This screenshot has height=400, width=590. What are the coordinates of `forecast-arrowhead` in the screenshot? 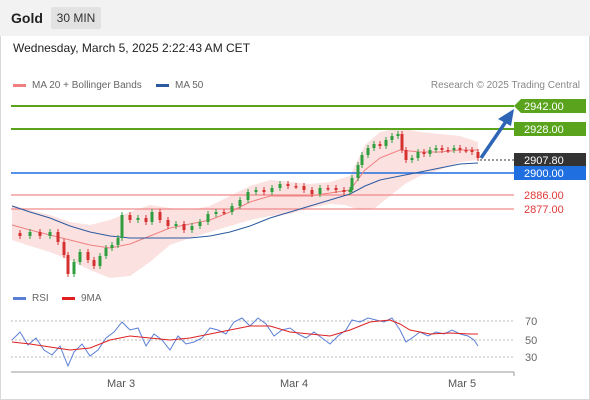 It's located at (506, 117).